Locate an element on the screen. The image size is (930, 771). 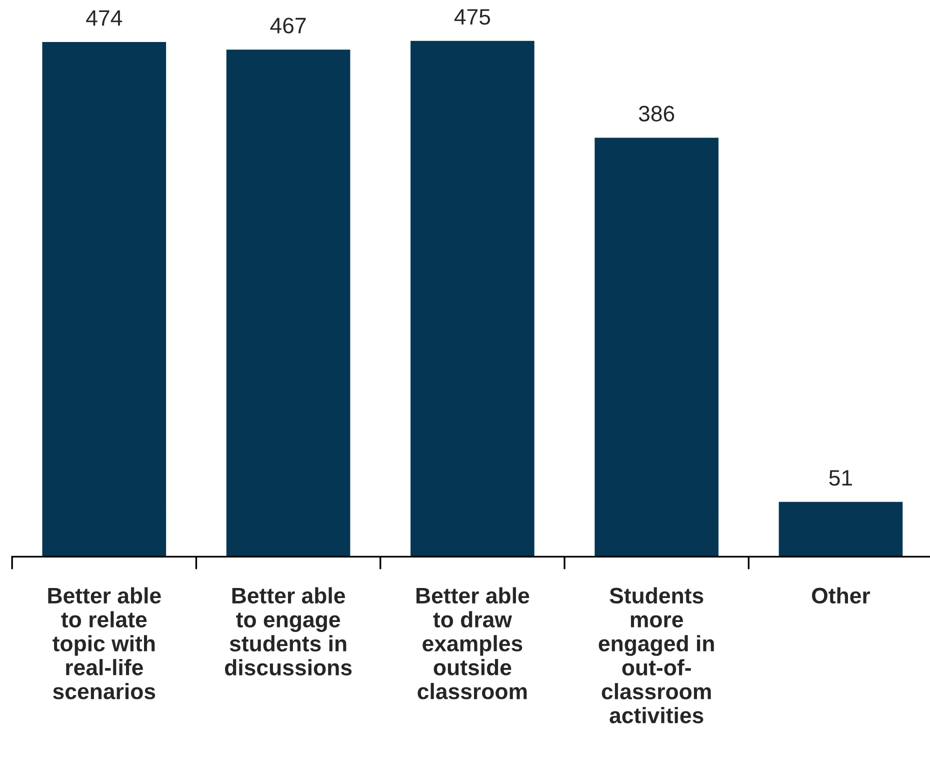
x-tick-label: Other is located at coordinates (841, 595).